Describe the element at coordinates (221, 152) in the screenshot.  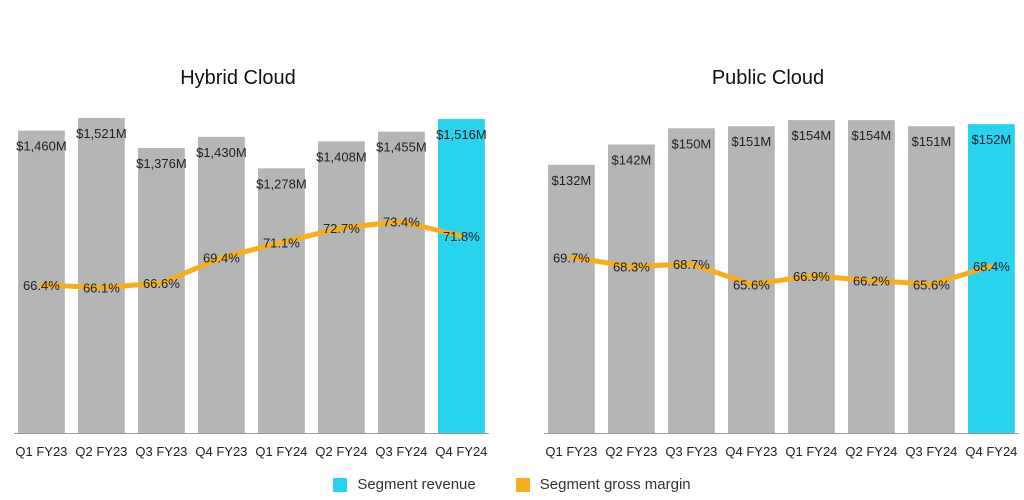
I see `revenue-data-label: $1,430M` at that location.